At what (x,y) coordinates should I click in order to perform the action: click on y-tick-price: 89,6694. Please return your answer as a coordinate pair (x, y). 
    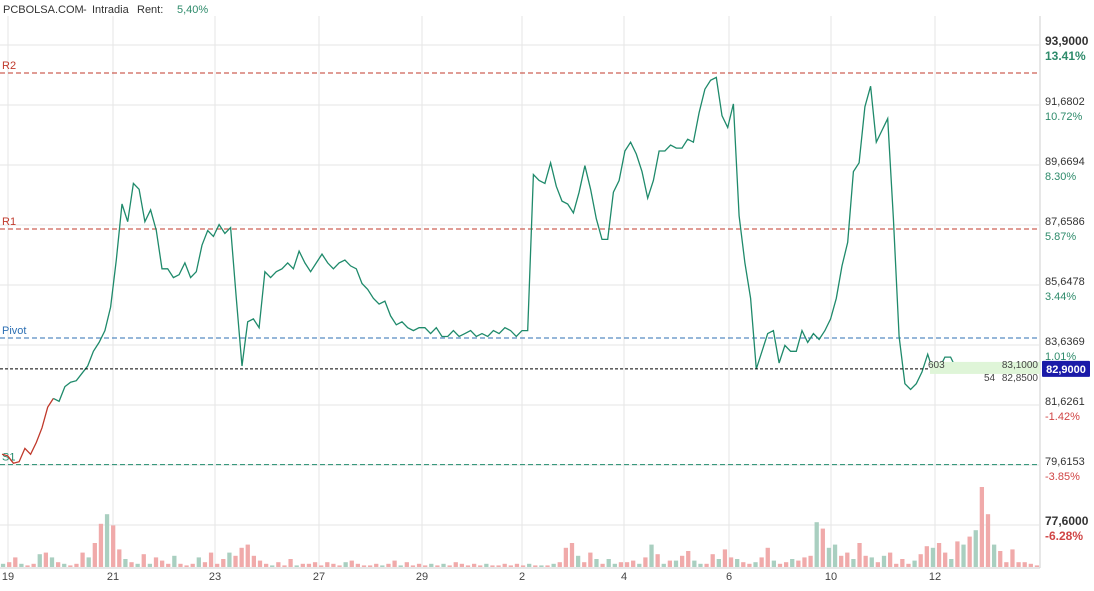
    Looking at the image, I should click on (1065, 162).